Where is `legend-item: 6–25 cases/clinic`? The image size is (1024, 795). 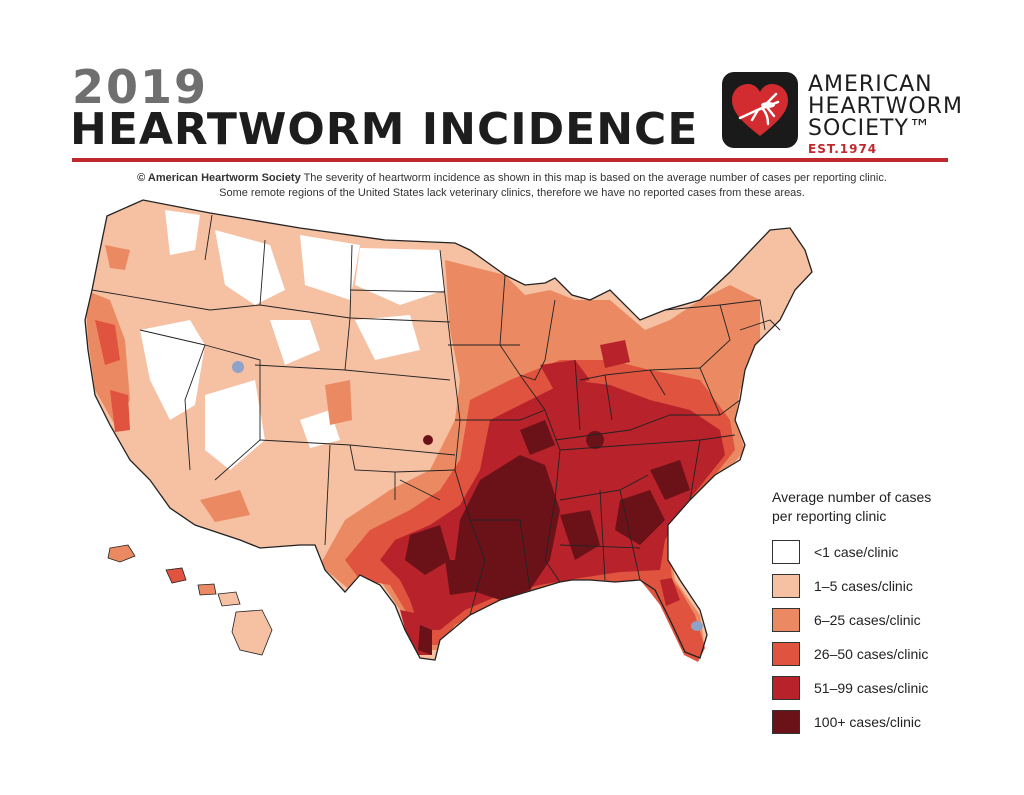
legend-item: 6–25 cases/clinic is located at coordinates (892, 625).